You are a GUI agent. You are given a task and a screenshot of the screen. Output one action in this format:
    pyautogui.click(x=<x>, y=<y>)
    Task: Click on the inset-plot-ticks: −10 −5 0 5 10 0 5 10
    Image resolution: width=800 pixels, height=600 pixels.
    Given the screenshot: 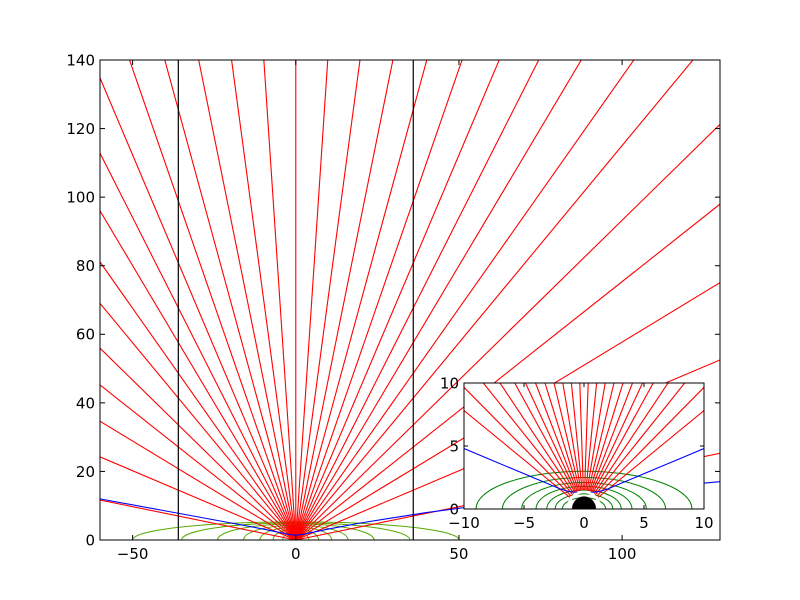 What is the action you would take?
    pyautogui.click(x=577, y=453)
    